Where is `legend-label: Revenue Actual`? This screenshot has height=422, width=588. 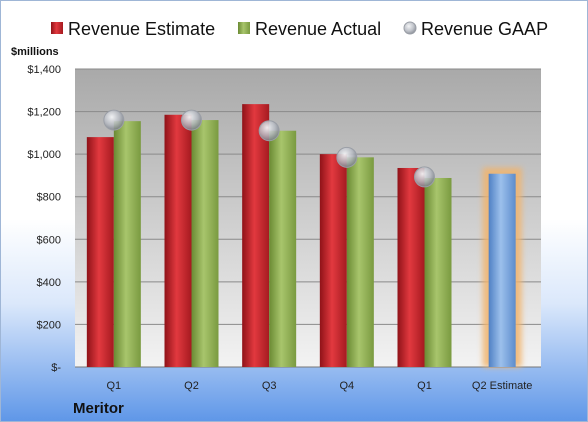 legend-label: Revenue Actual is located at coordinates (318, 29).